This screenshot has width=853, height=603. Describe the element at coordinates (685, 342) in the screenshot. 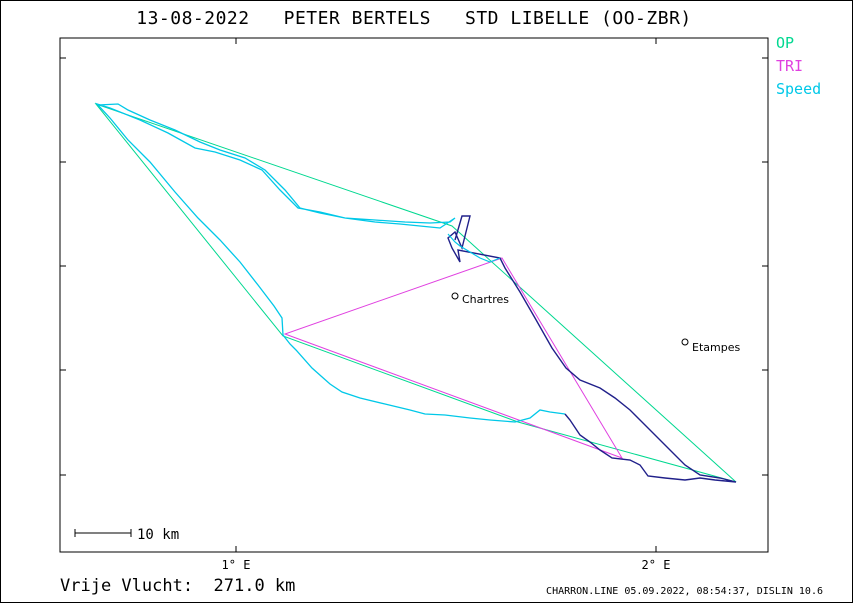

I see `place-marker-etampes` at that location.